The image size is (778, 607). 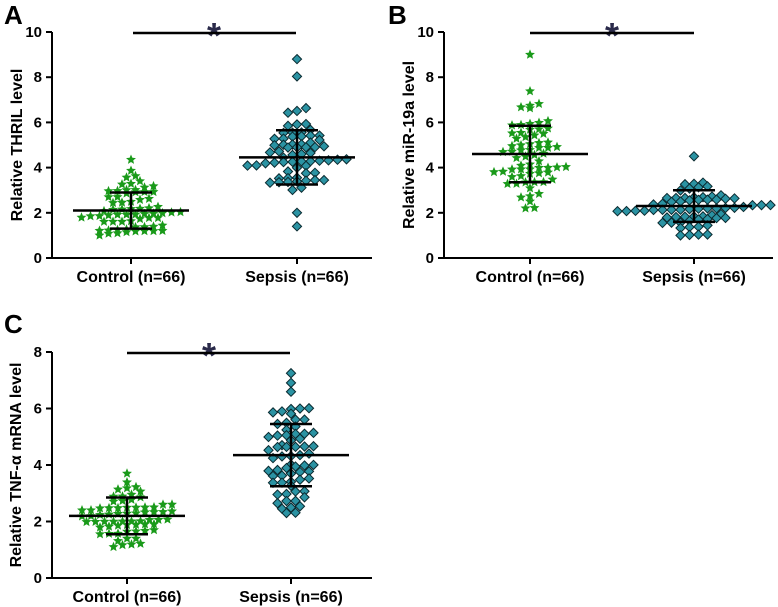 I want to click on y-tick-label-b-4: 4, so click(x=430, y=168).